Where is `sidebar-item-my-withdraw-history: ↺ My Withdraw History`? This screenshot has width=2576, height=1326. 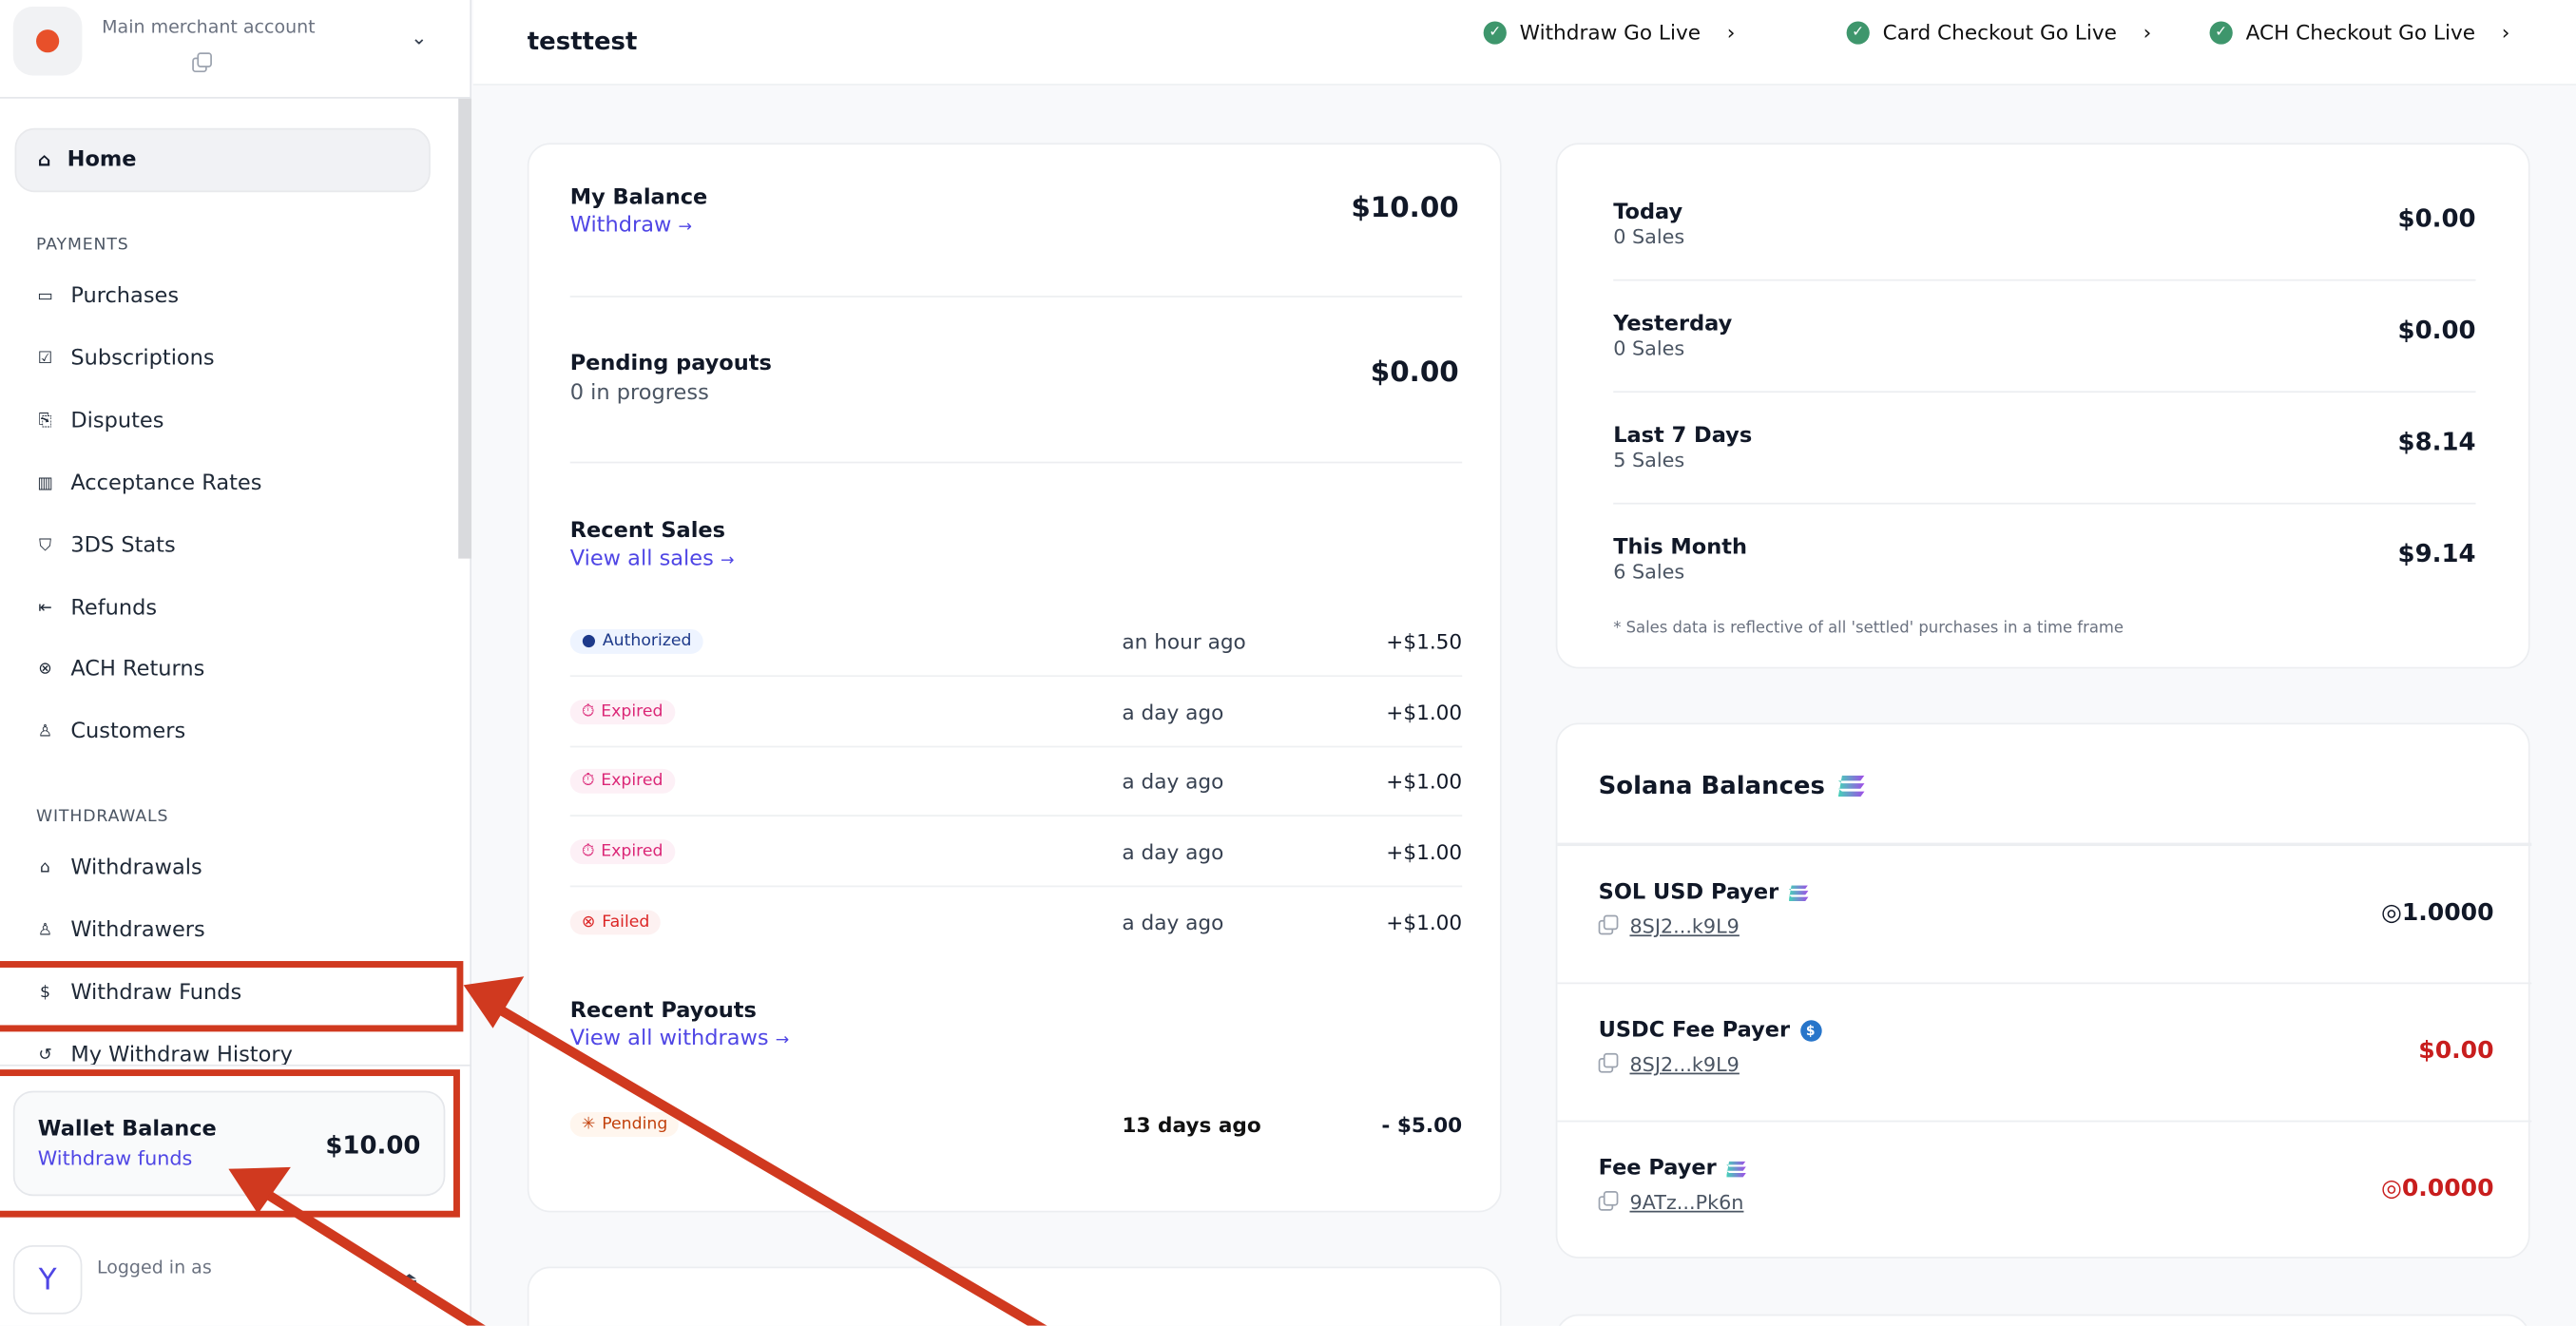 sidebar-item-my-withdraw-history: ↺ My Withdraw History is located at coordinates (164, 1054).